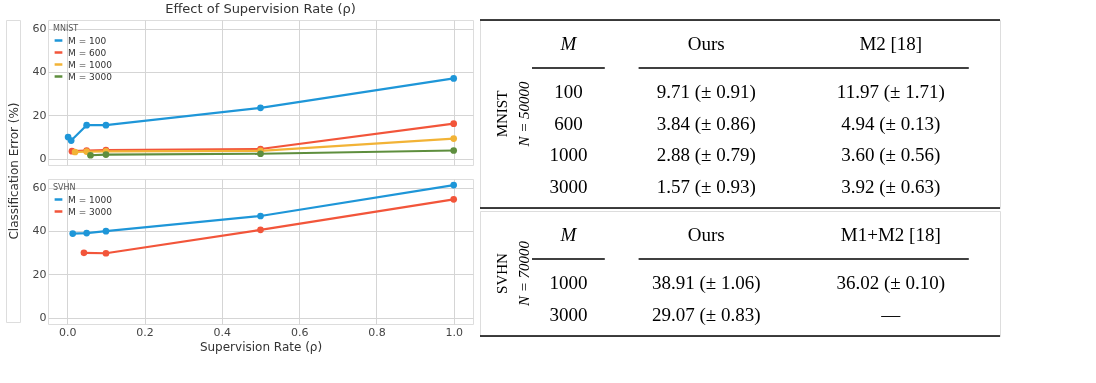  What do you see at coordinates (891, 283) in the screenshot?
I see `text: 36.02 (± 0.10)` at bounding box center [891, 283].